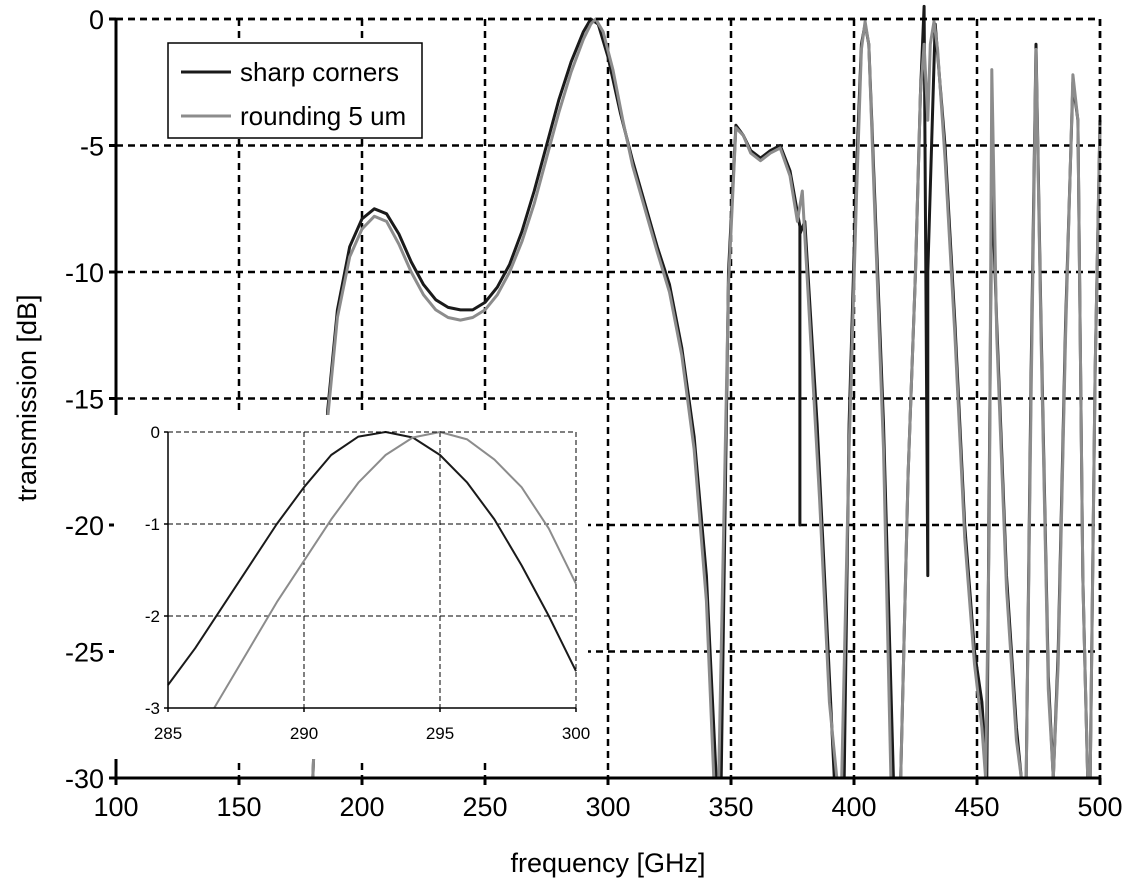 Image resolution: width=1129 pixels, height=885 pixels. I want to click on x-axis-label: frequency [GHz], so click(607, 863).